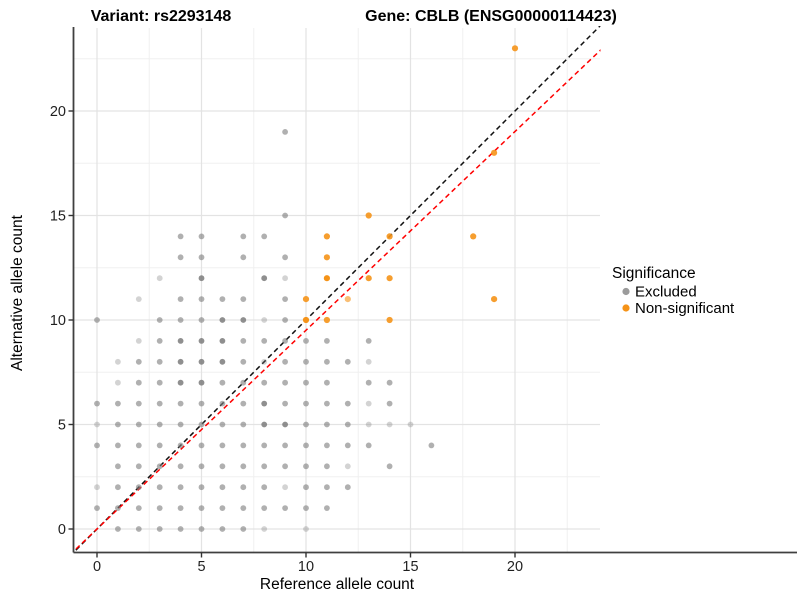  What do you see at coordinates (626, 308) in the screenshot?
I see `legend-dot-non-significant` at bounding box center [626, 308].